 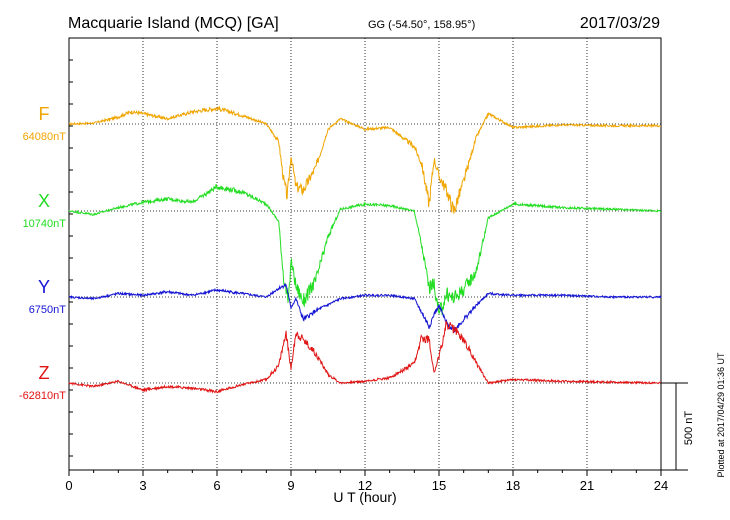 What do you see at coordinates (44, 373) in the screenshot?
I see `series-name-z: Z` at bounding box center [44, 373].